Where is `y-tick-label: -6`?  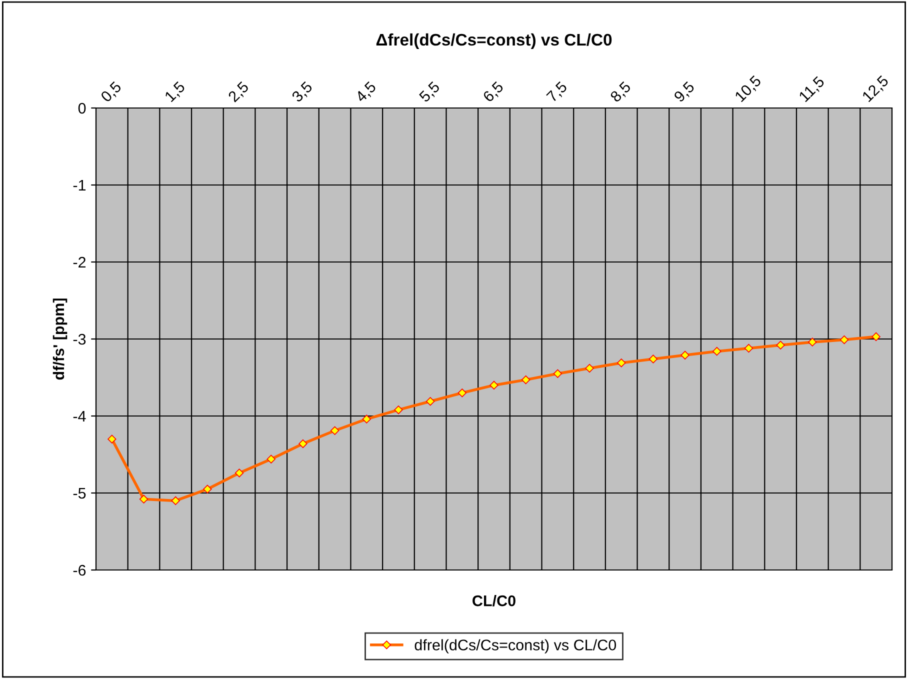 y-tick-label: -6 is located at coordinates (79, 570).